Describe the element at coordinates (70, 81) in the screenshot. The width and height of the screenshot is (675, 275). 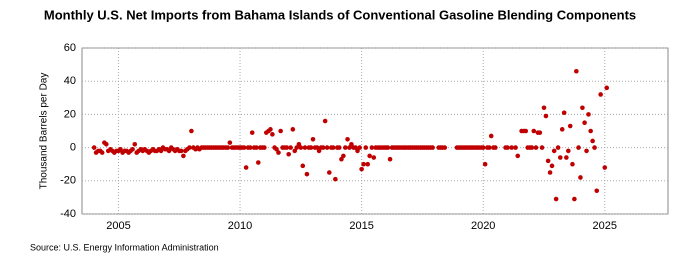
I see `y-tick-label: 40` at that location.